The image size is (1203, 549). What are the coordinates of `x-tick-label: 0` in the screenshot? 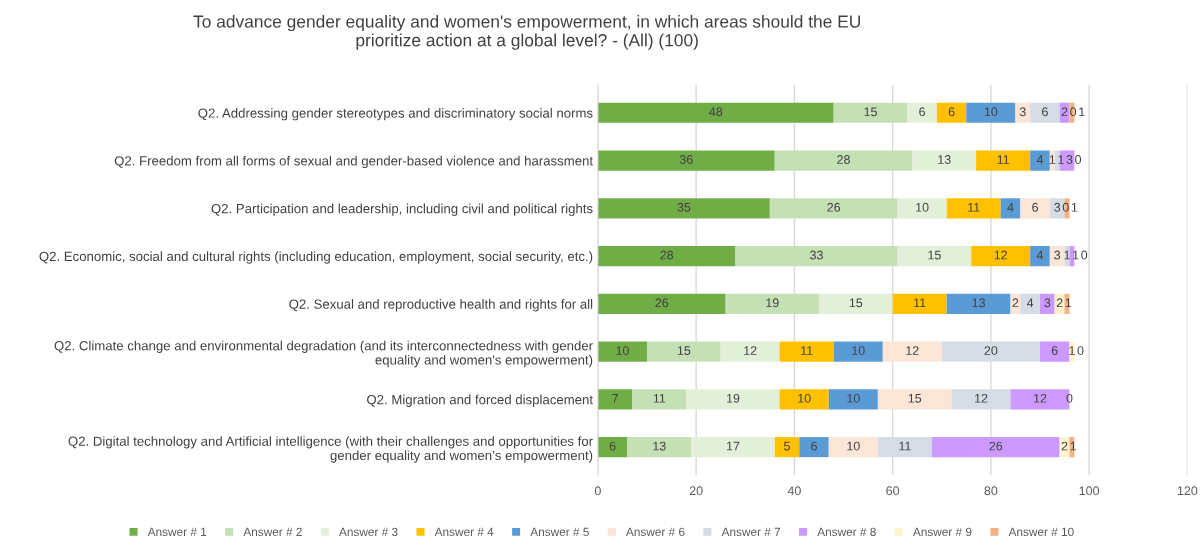 It's located at (597, 491).